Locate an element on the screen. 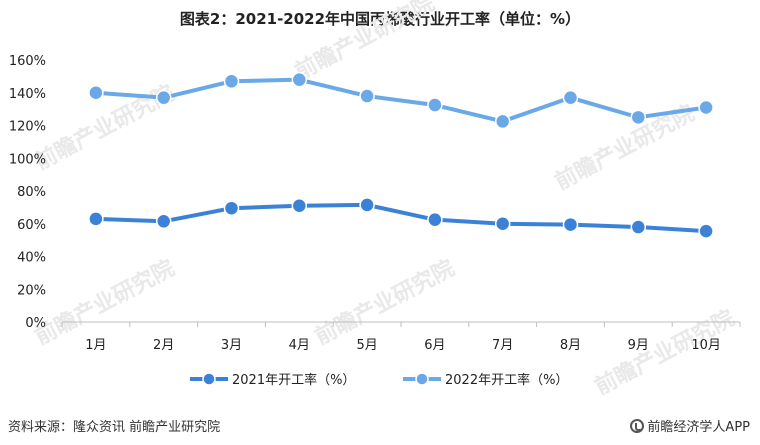 Image resolution: width=760 pixels, height=445 pixels. x-axis: 1月 2月 3月 4月 5月 6月 7月 8月 9月 10月 is located at coordinates (401, 337).